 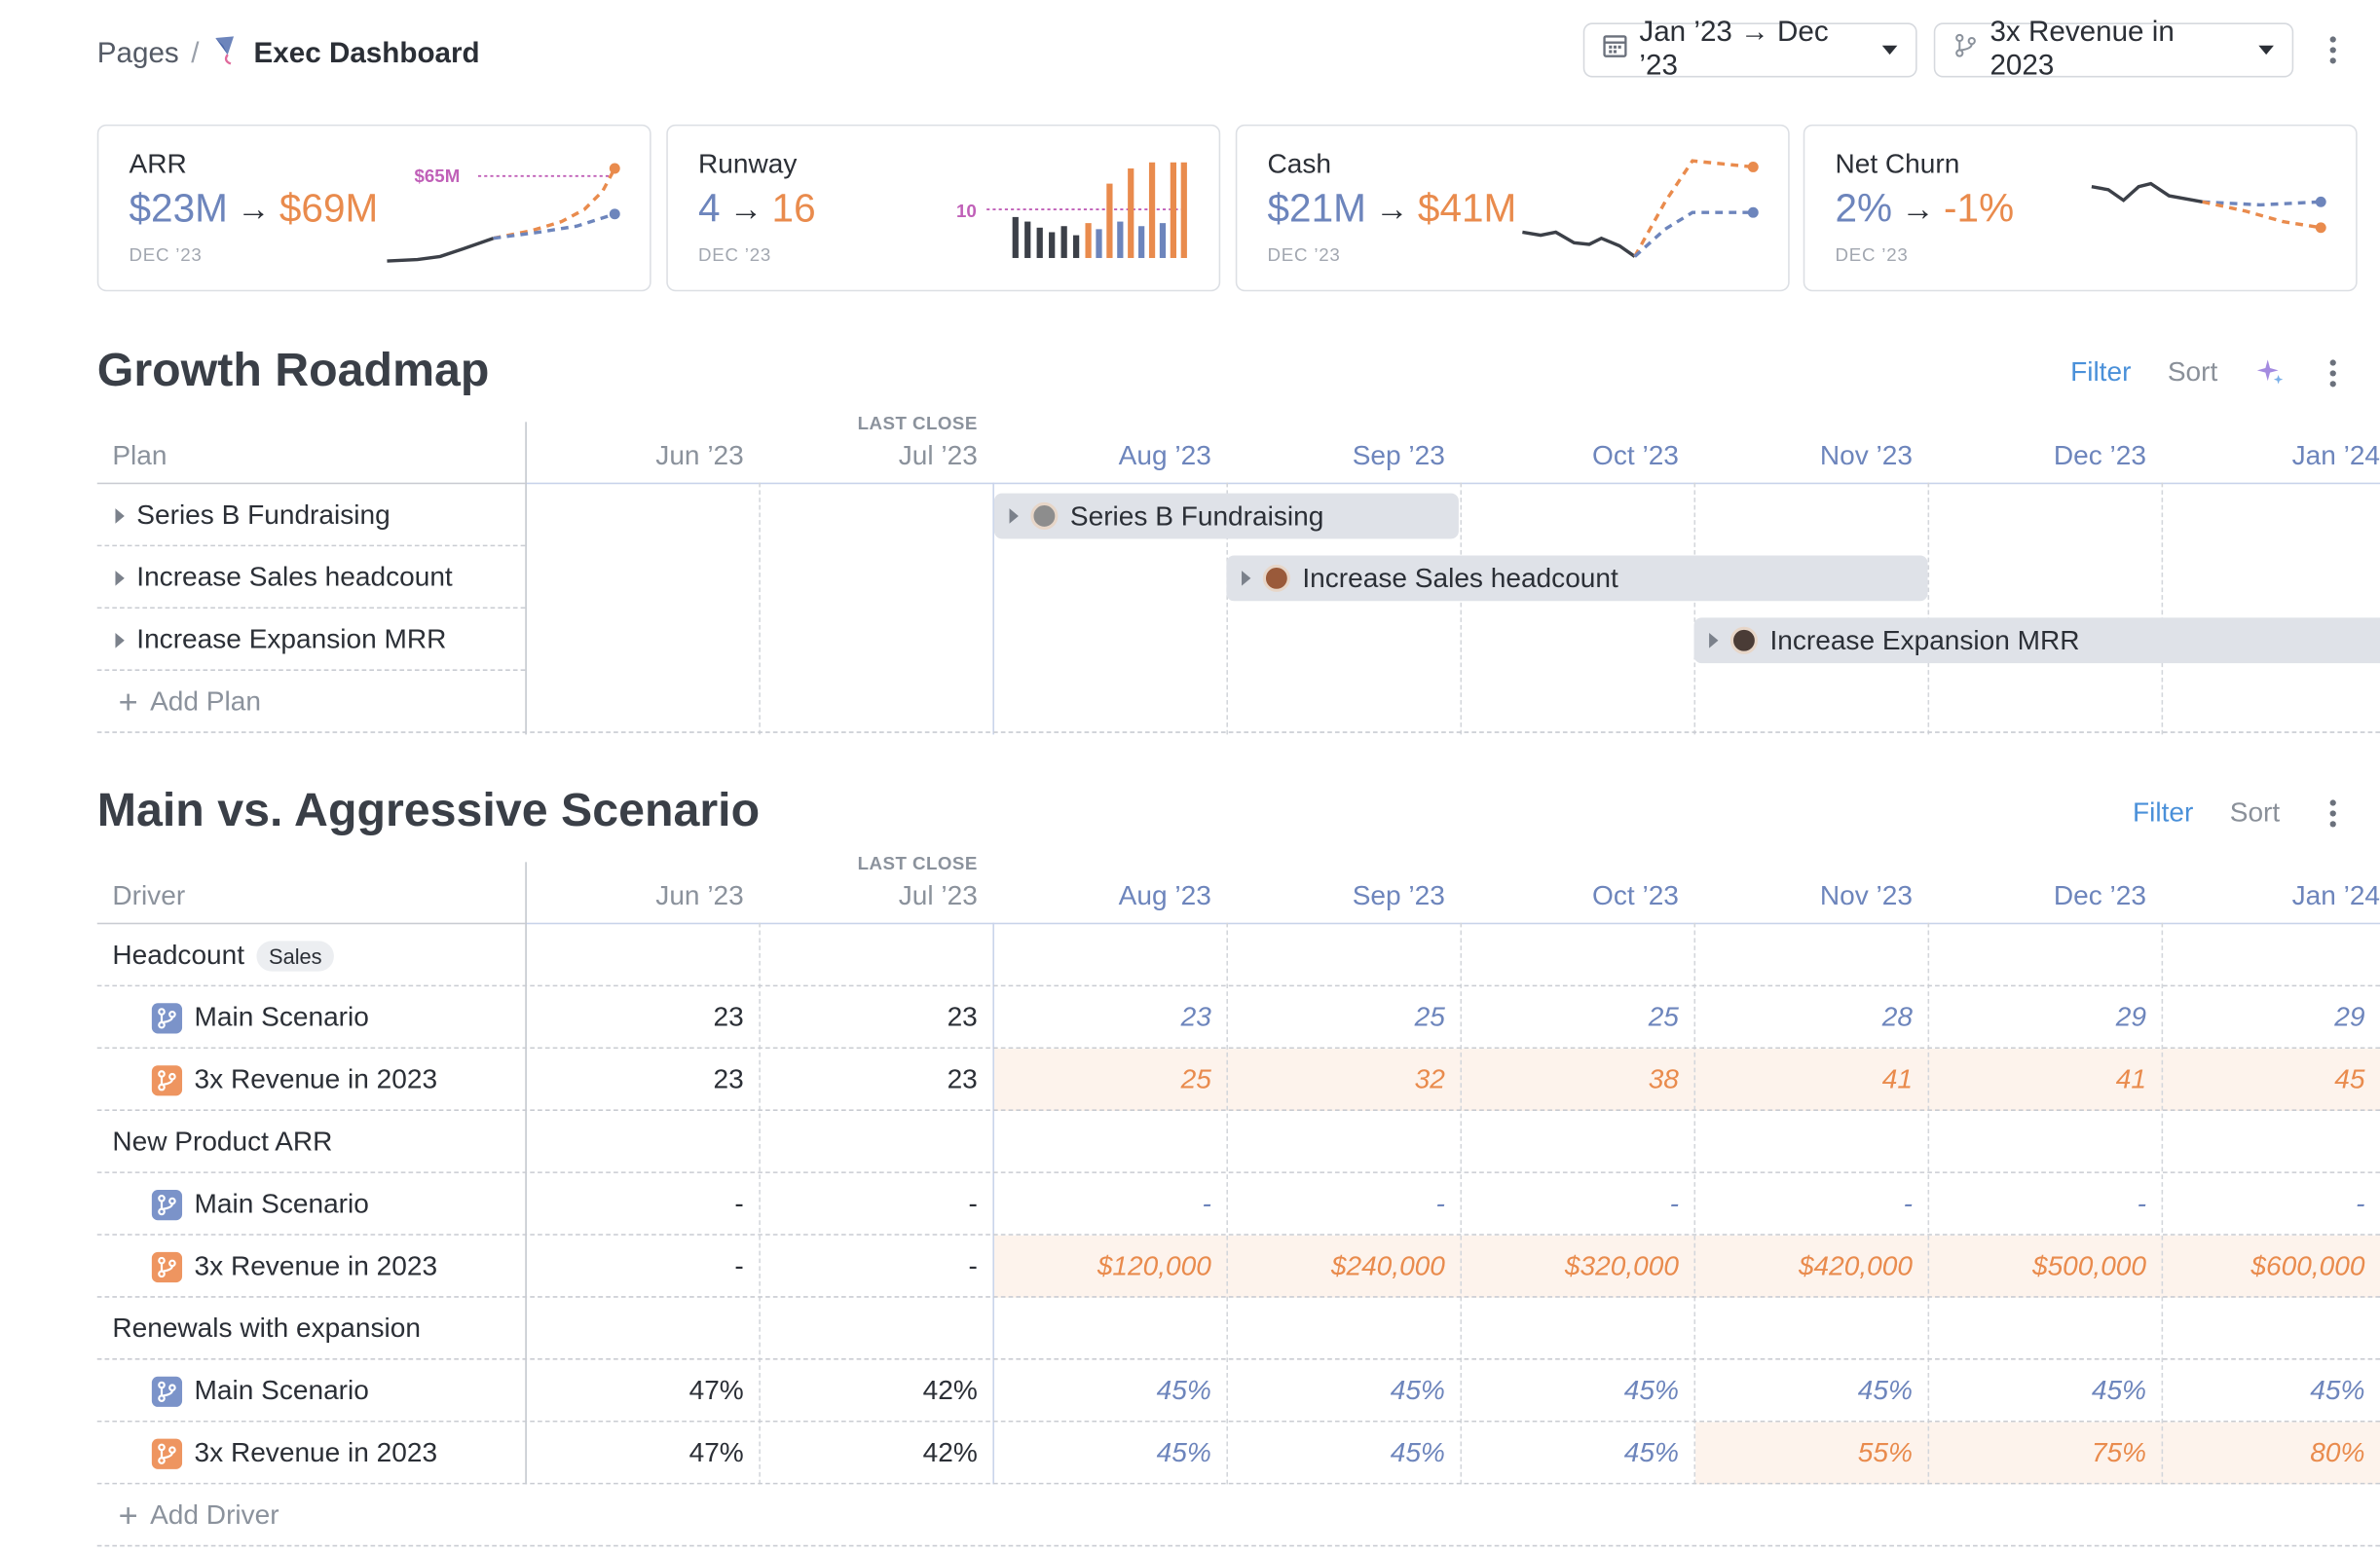 What do you see at coordinates (917, 423) in the screenshot?
I see `last-close-label: LAST CLOSE` at bounding box center [917, 423].